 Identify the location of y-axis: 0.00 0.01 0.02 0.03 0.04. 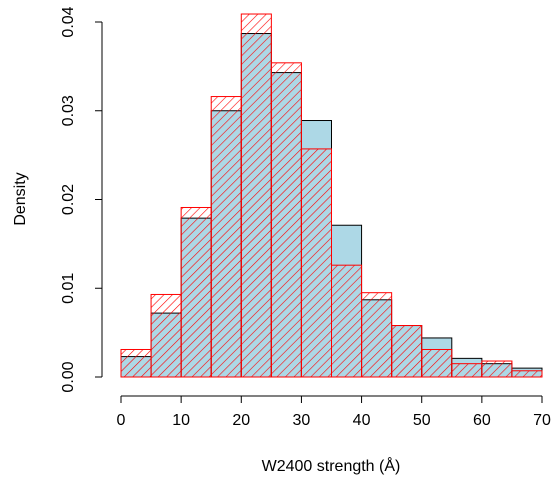
(81, 199).